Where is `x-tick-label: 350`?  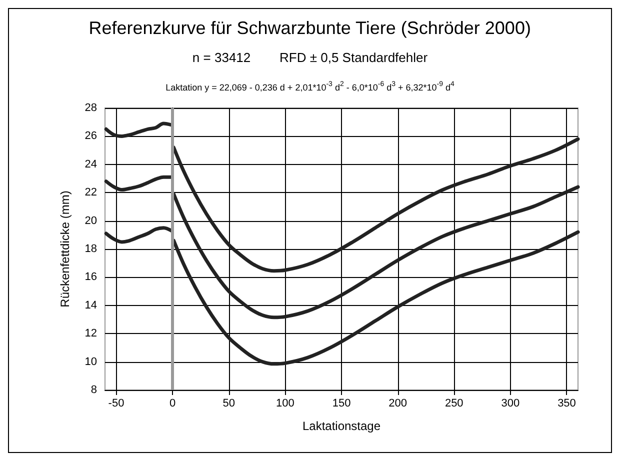 x-tick-label: 350 is located at coordinates (567, 404).